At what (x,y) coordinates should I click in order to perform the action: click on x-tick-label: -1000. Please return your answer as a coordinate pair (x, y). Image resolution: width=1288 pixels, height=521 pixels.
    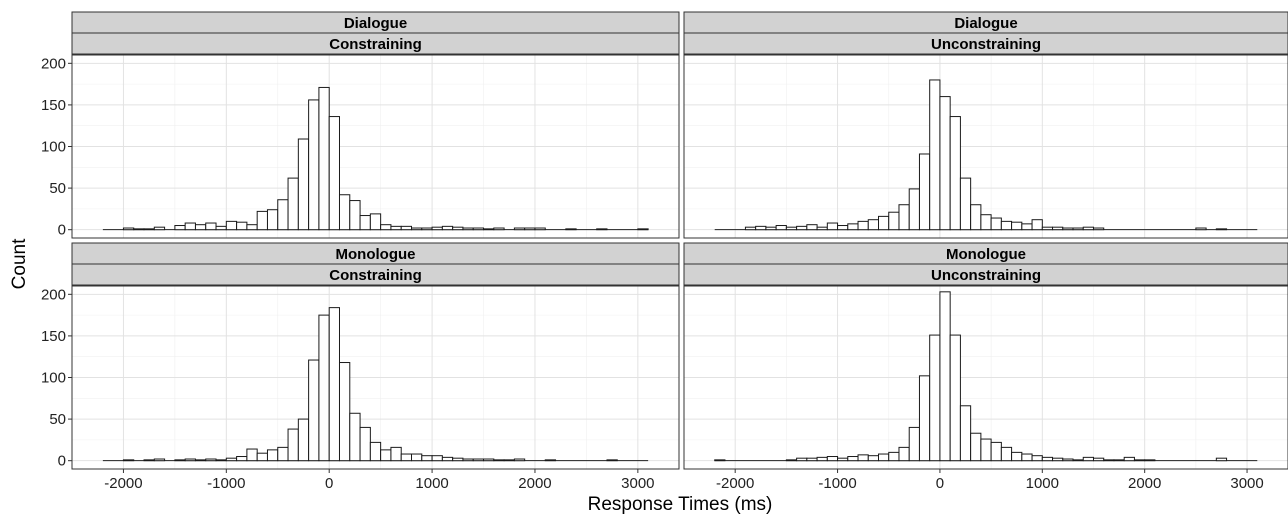
    Looking at the image, I should click on (226, 483).